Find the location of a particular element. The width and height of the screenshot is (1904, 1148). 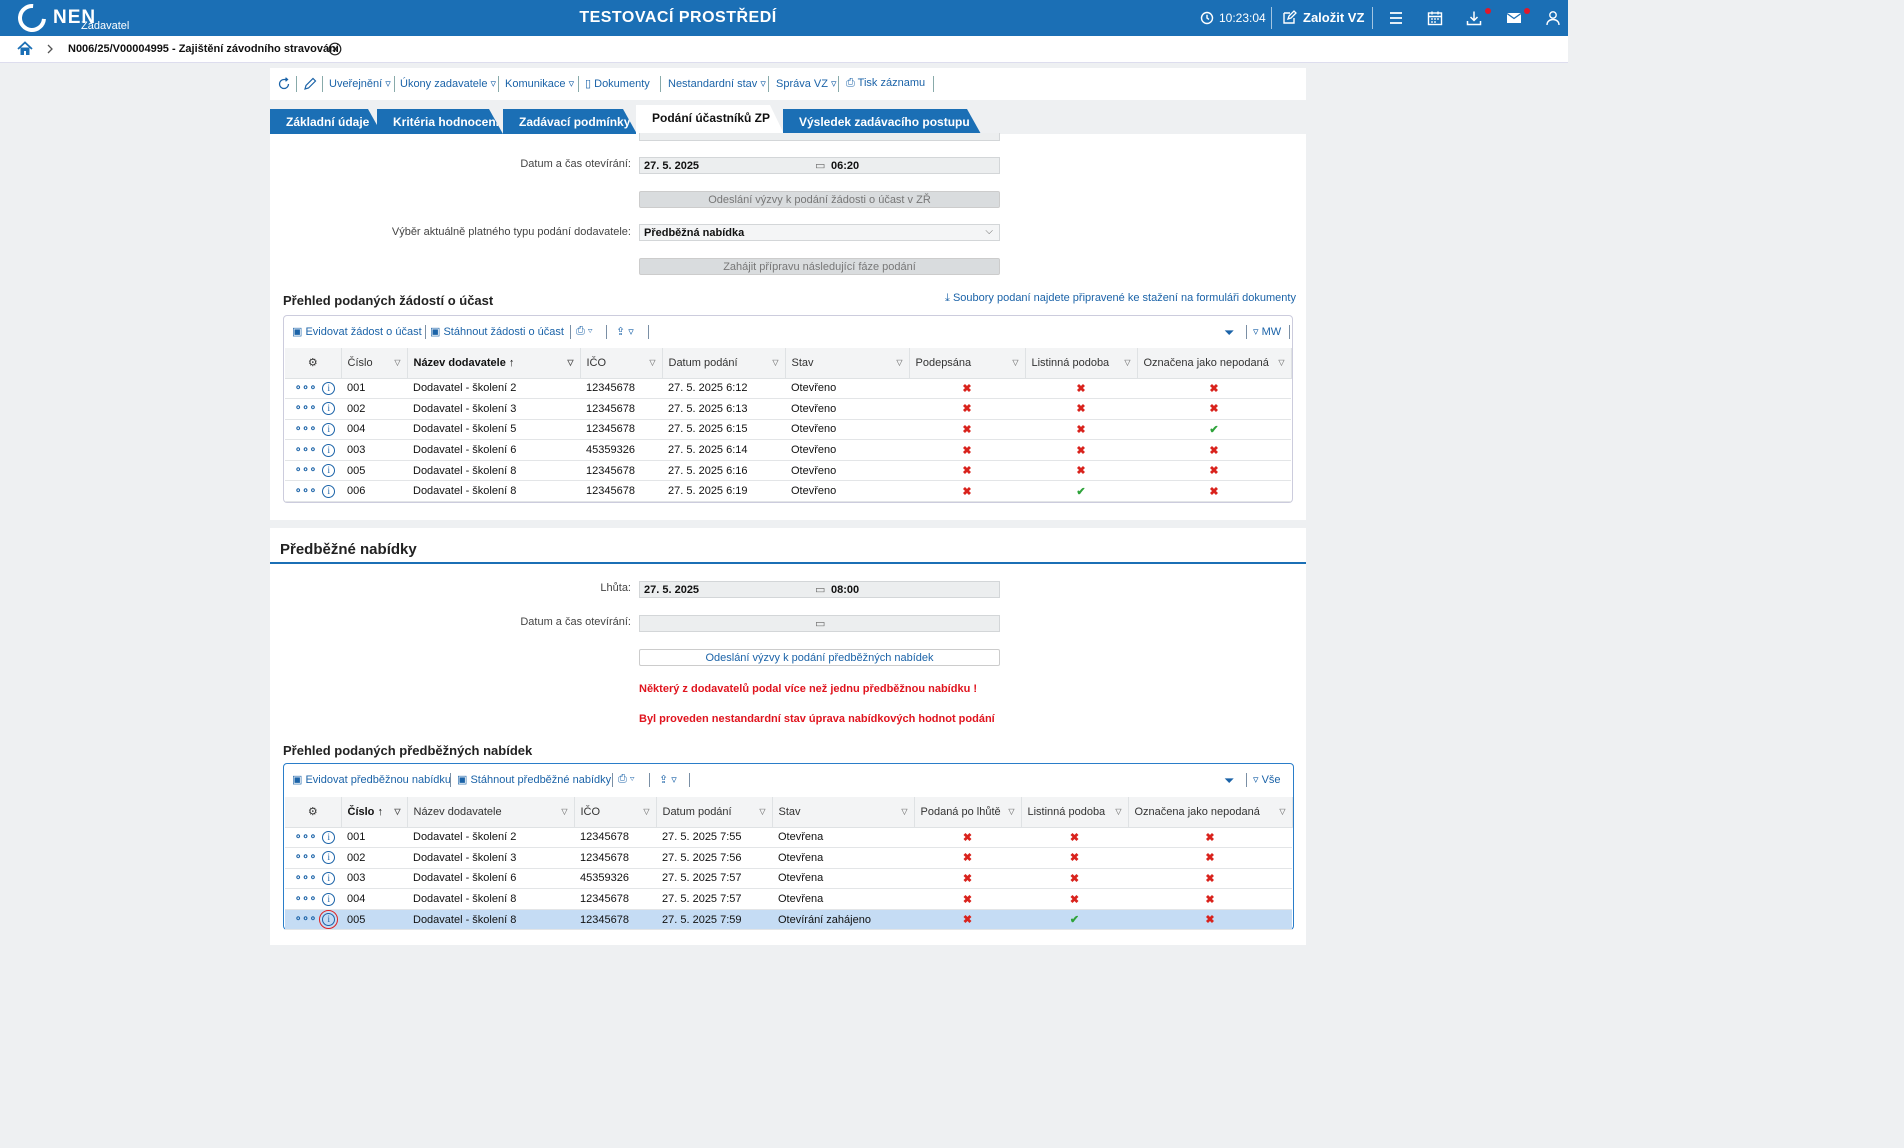

tab-basic-info: Základní údaje is located at coordinates (326, 121).